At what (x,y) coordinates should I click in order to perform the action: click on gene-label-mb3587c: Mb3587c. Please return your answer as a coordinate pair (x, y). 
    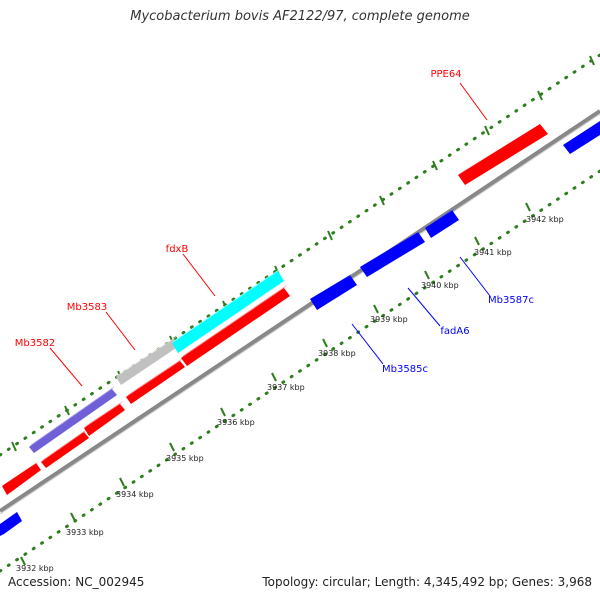
    Looking at the image, I should click on (511, 300).